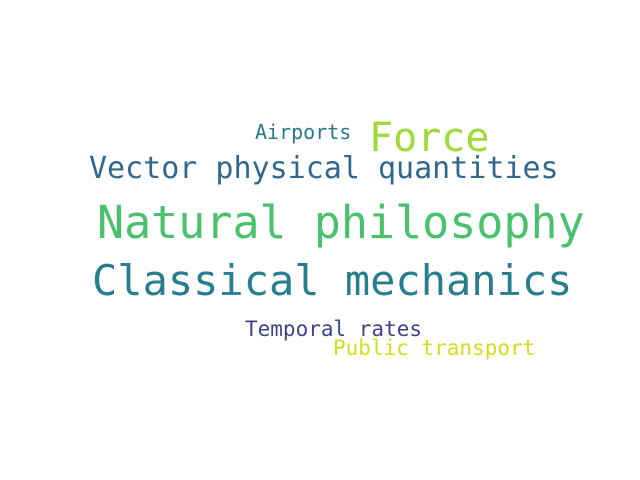 The width and height of the screenshot is (640, 480). What do you see at coordinates (341, 222) in the screenshot?
I see `word-natural-philosophy: Natural philosophy` at bounding box center [341, 222].